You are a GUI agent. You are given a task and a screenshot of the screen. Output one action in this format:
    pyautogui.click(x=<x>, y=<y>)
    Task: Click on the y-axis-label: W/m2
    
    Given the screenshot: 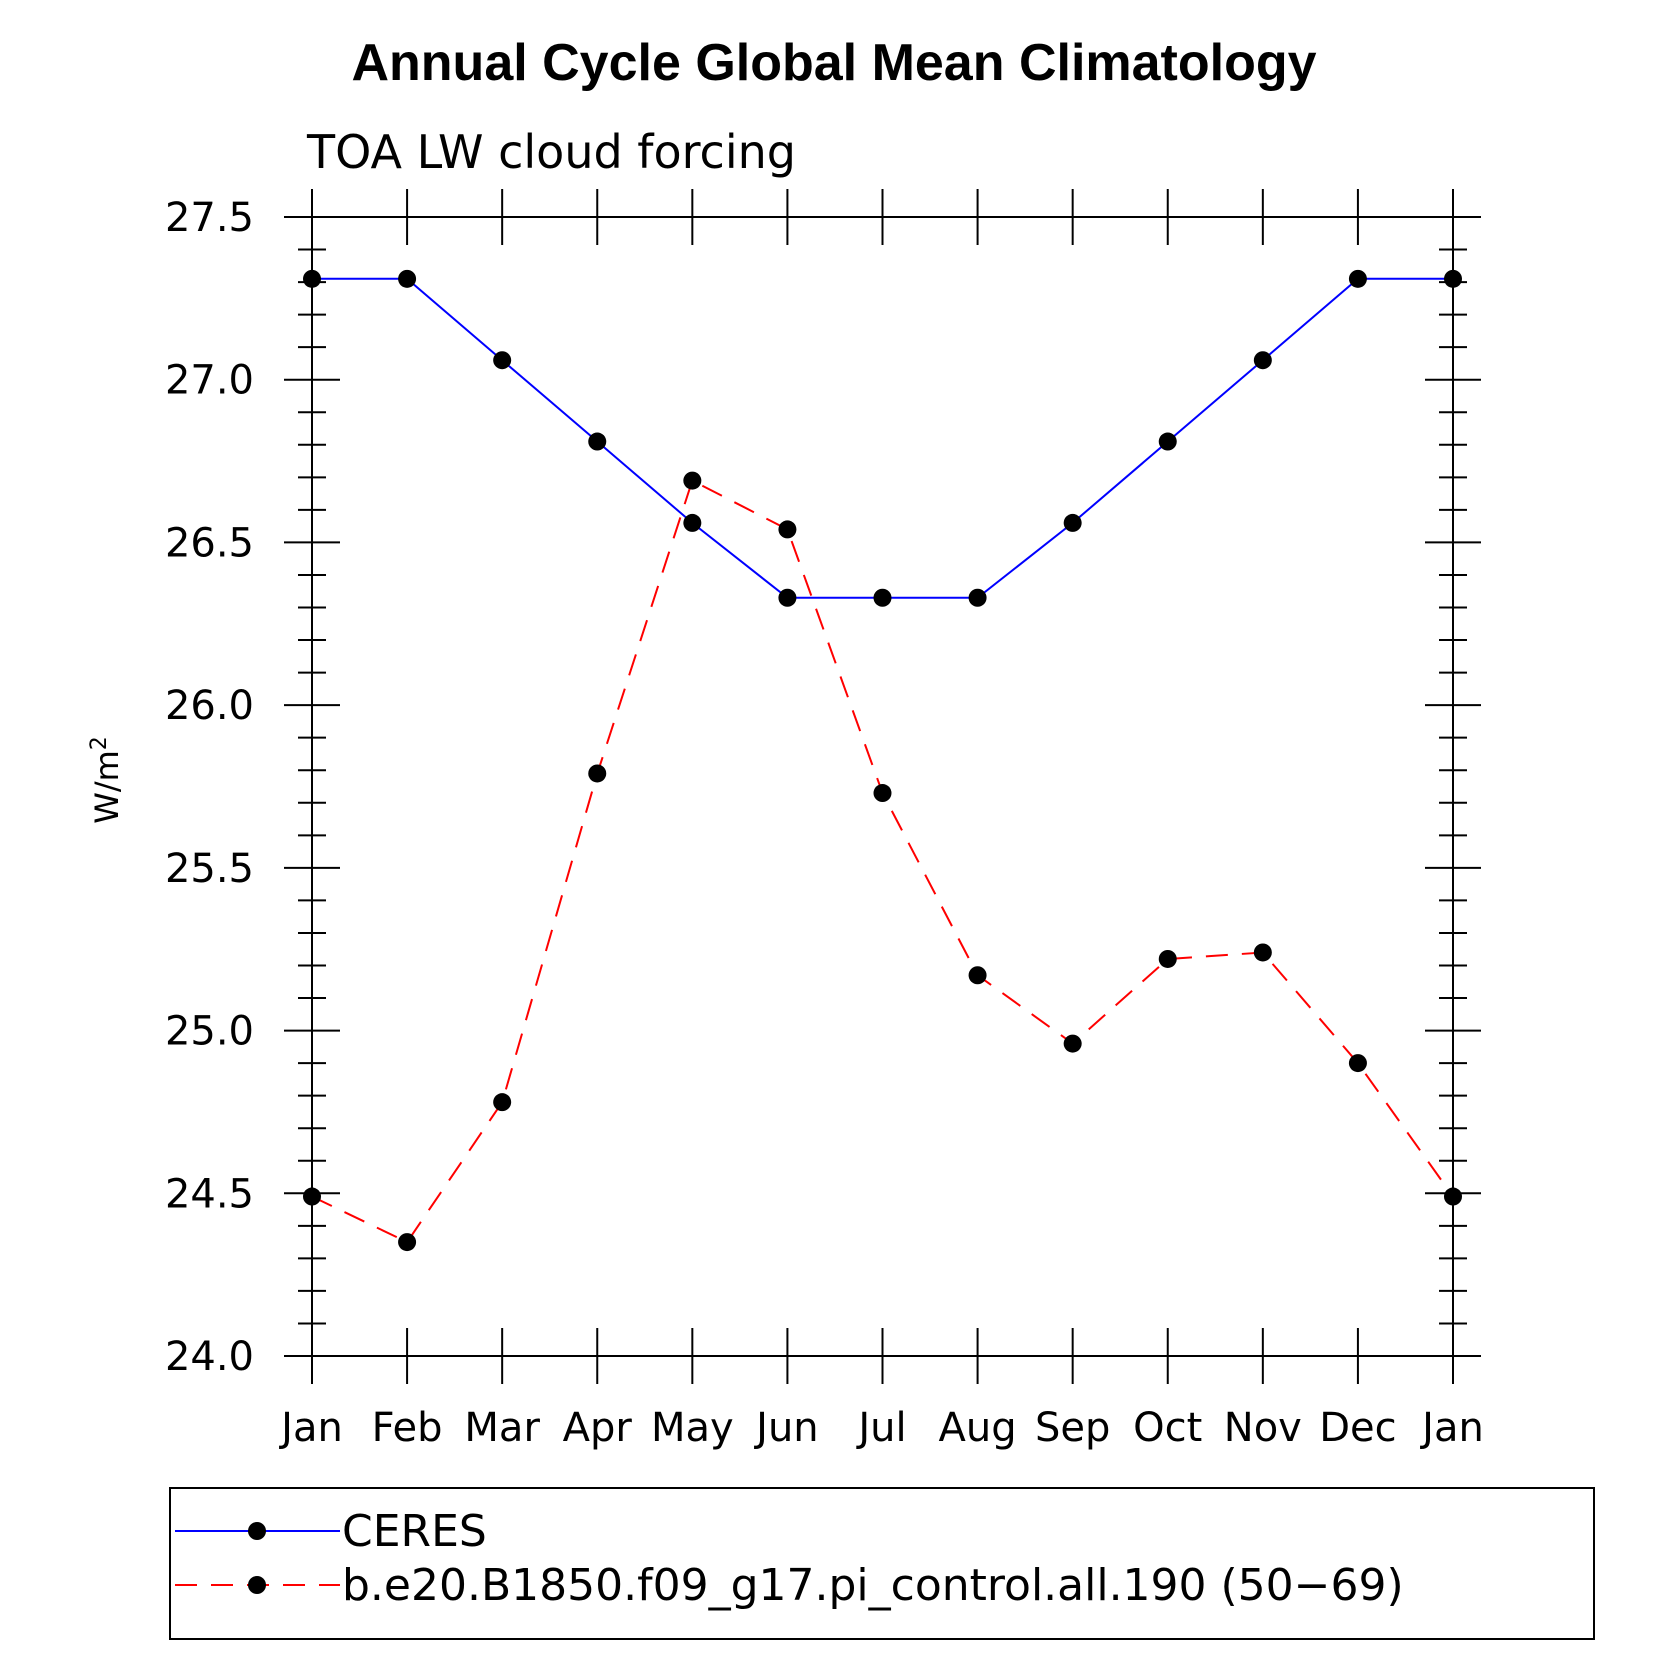 What is the action you would take?
    pyautogui.click(x=106, y=780)
    